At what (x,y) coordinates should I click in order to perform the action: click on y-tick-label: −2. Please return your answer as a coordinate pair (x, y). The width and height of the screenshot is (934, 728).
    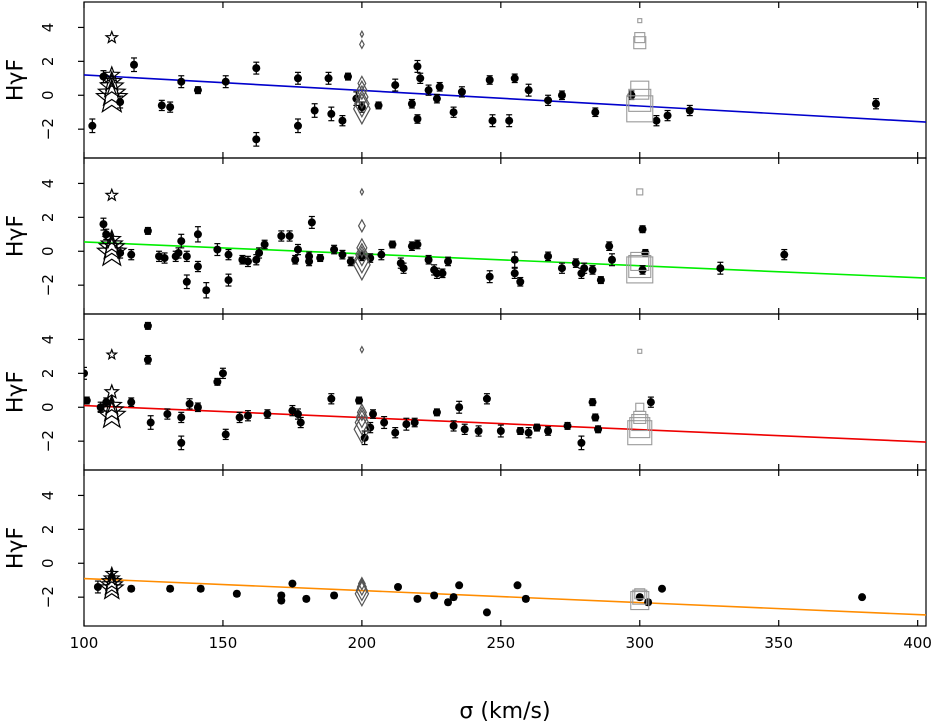
    Looking at the image, I should click on (48, 441).